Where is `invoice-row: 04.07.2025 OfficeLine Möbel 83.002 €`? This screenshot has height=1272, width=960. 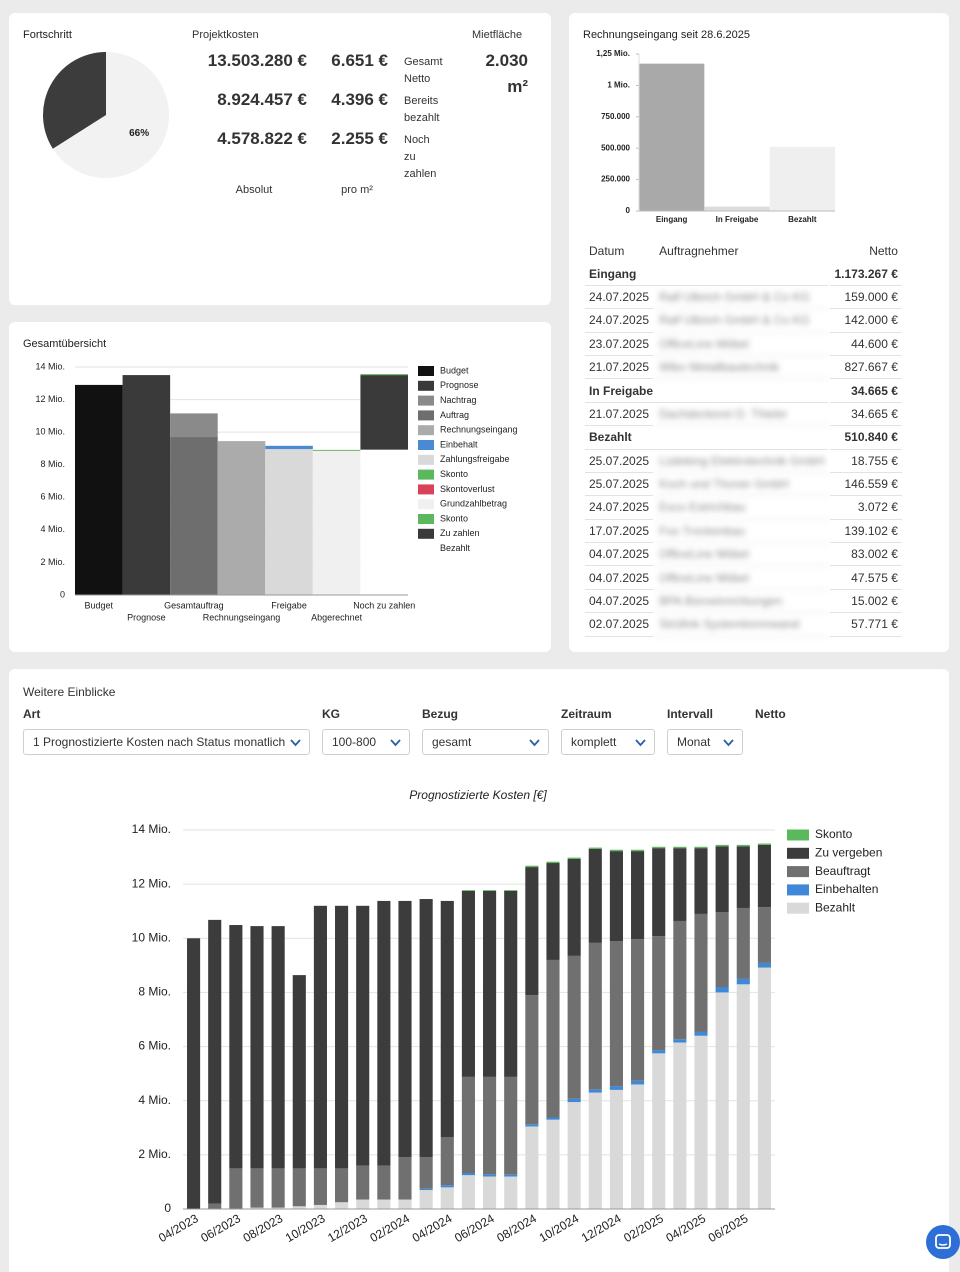
invoice-row: 04.07.2025 OfficeLine Möbel 83.002 € is located at coordinates (743, 555).